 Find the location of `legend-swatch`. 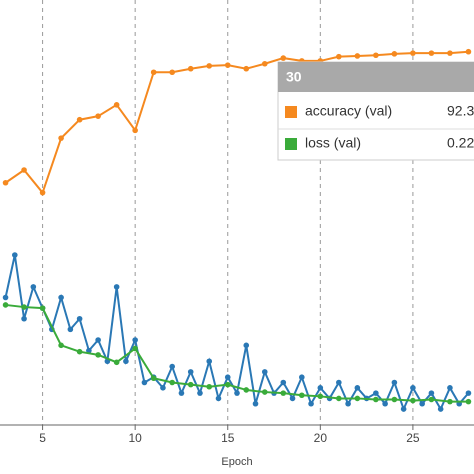

legend-swatch is located at coordinates (291, 144).